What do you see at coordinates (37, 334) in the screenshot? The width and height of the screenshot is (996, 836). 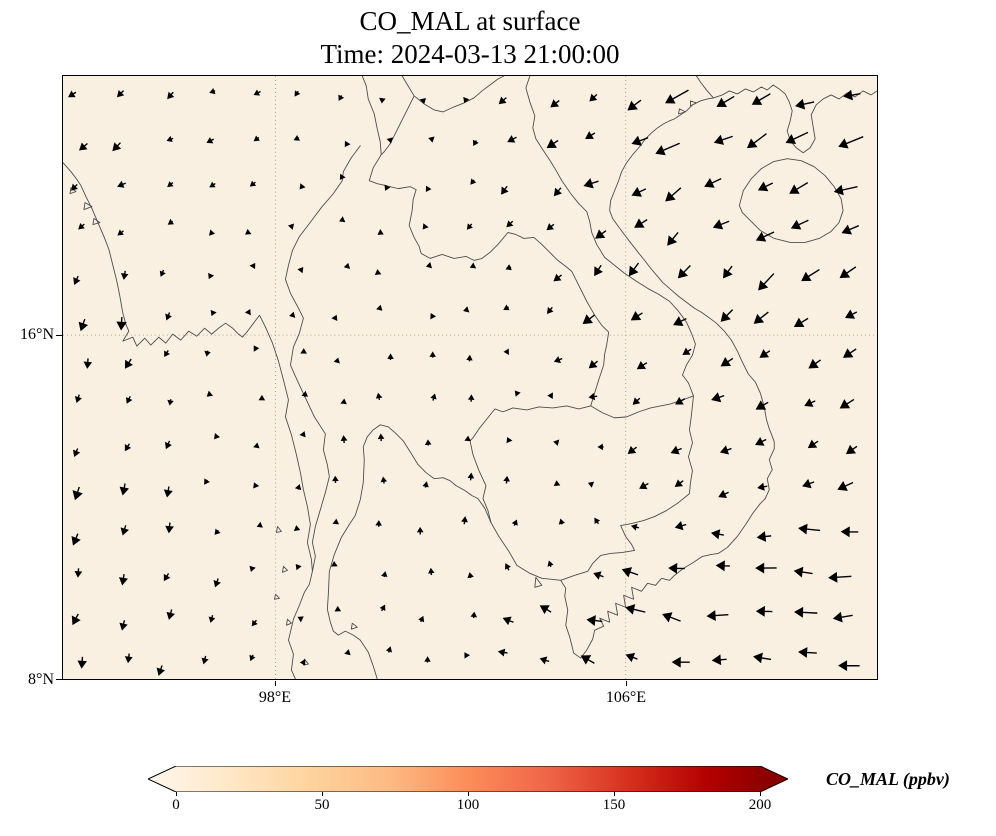 I see `ytick-label-16n: 16°N` at bounding box center [37, 334].